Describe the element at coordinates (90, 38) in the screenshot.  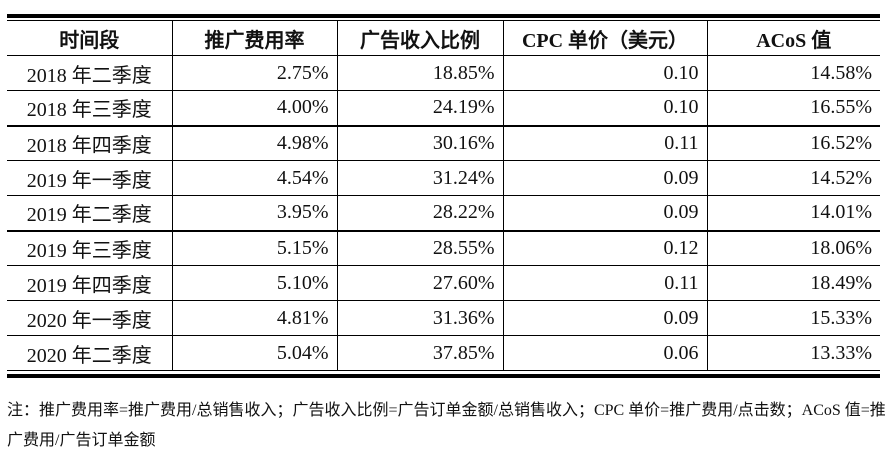
I see `header-period: 时间段` at that location.